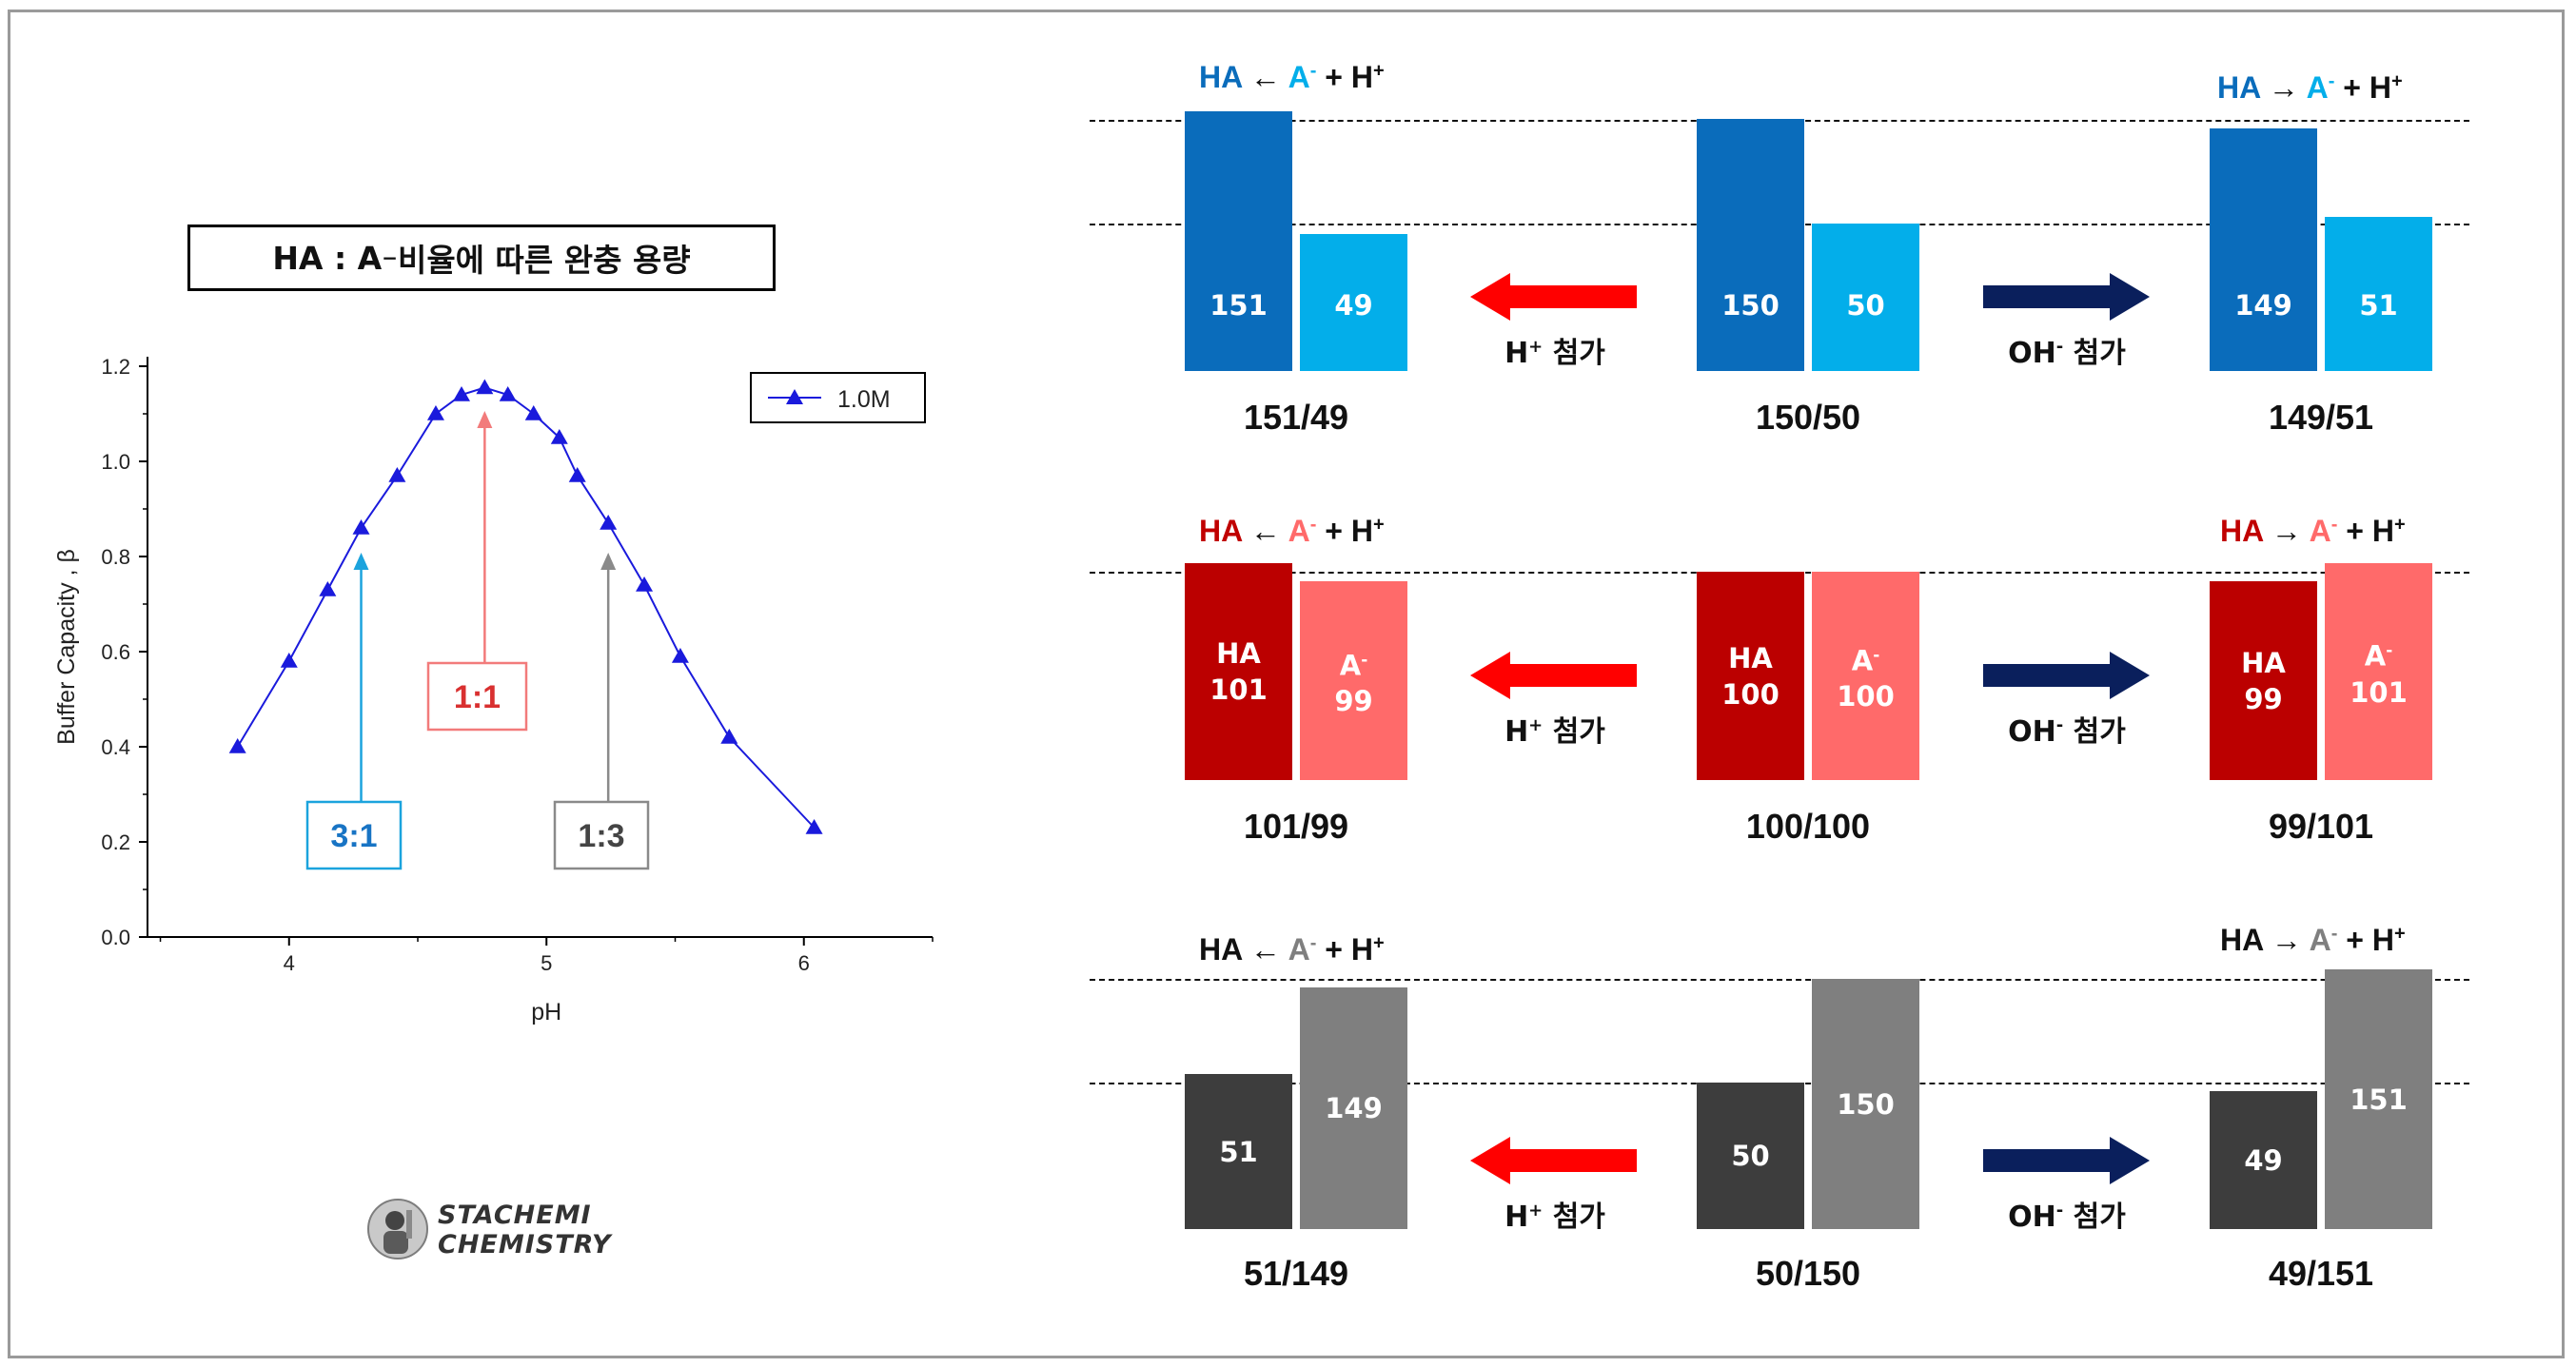 The height and width of the screenshot is (1367, 2576). What do you see at coordinates (1353, 701) in the screenshot?
I see `a-minus-bar-value: 99` at bounding box center [1353, 701].